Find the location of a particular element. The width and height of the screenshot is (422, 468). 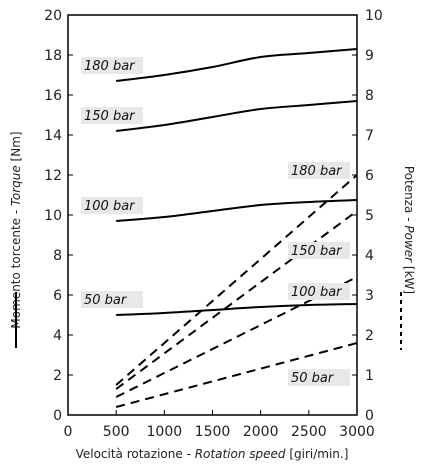

power-series-label: 150 bar is located at coordinates (319, 250).